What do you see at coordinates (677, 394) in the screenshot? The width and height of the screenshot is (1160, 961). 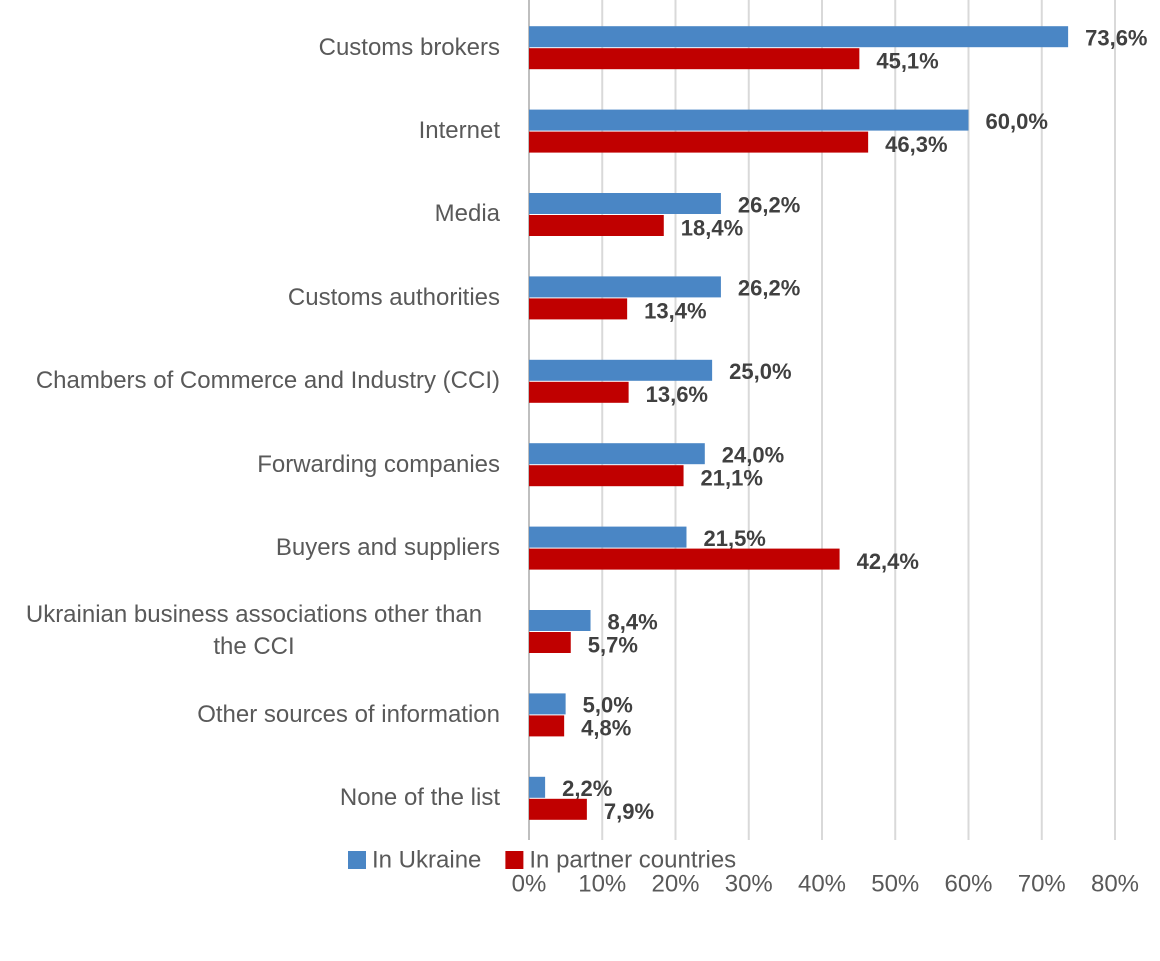 I see `data-label: 13,6%` at bounding box center [677, 394].